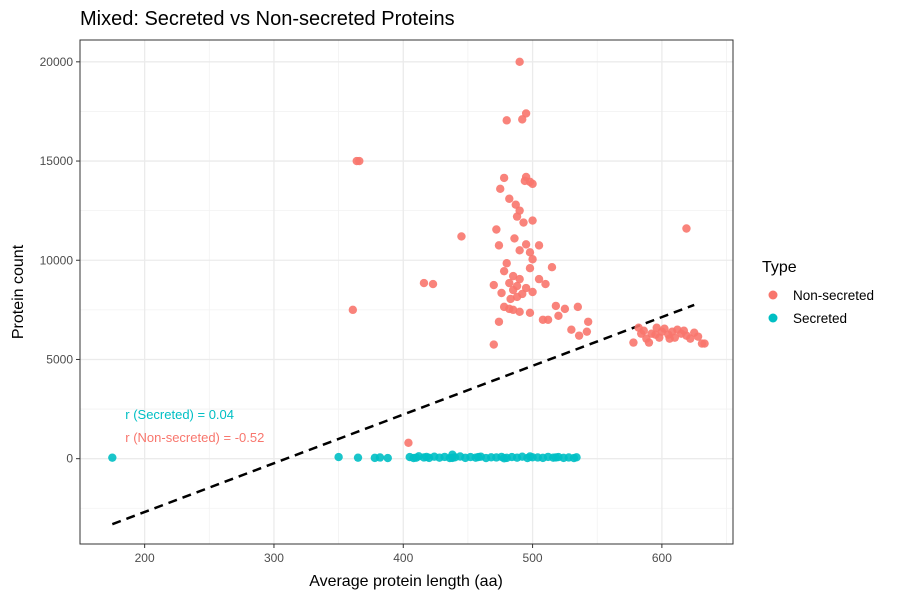 The height and width of the screenshot is (600, 900). Describe the element at coordinates (145, 558) in the screenshot. I see `x-tick-label: 200` at that location.